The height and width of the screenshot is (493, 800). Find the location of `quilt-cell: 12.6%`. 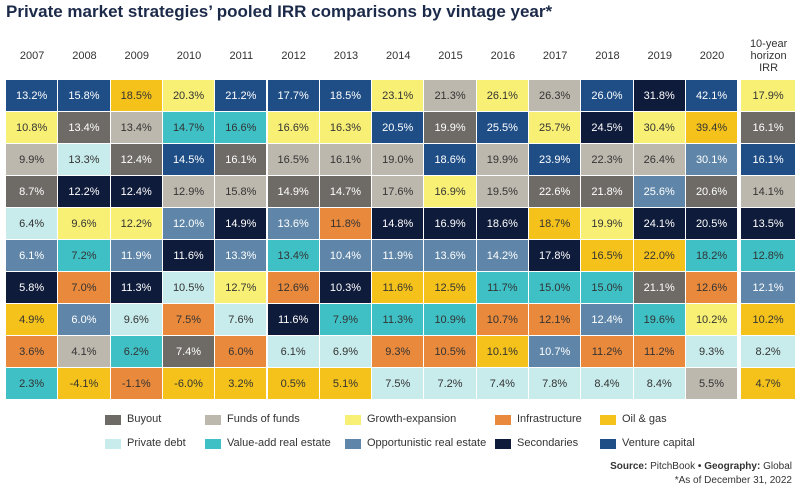

quilt-cell: 12.6% is located at coordinates (293, 287).